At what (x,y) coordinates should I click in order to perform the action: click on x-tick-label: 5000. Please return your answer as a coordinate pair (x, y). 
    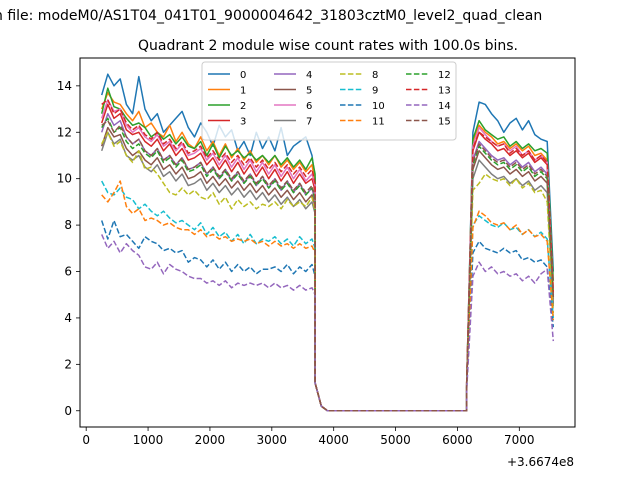
    Looking at the image, I should click on (395, 440).